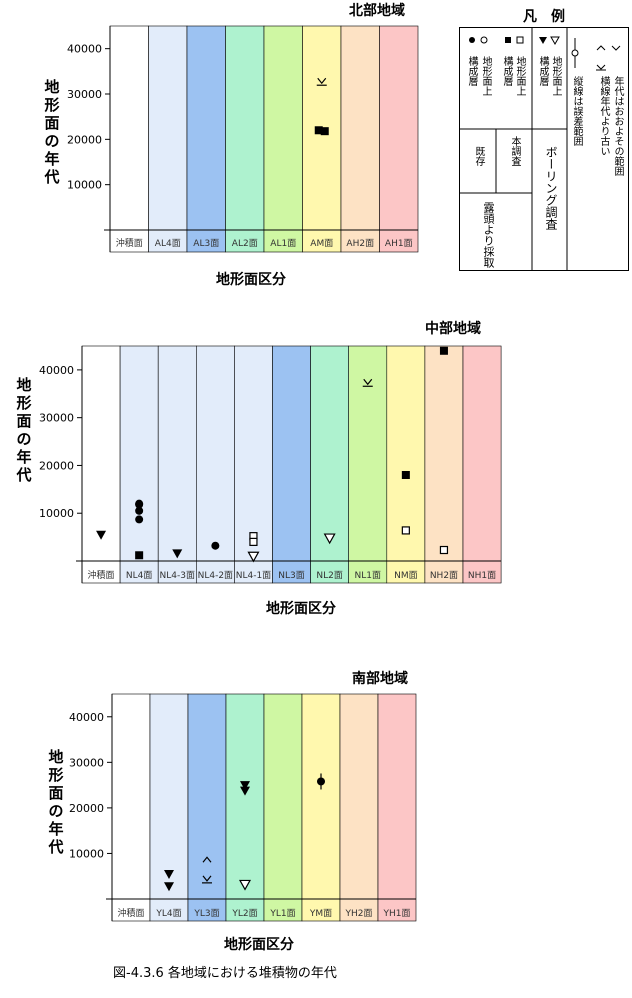  Describe the element at coordinates (52, 132) in the screenshot. I see `y-axis-label-north: 地形面の年代` at that location.